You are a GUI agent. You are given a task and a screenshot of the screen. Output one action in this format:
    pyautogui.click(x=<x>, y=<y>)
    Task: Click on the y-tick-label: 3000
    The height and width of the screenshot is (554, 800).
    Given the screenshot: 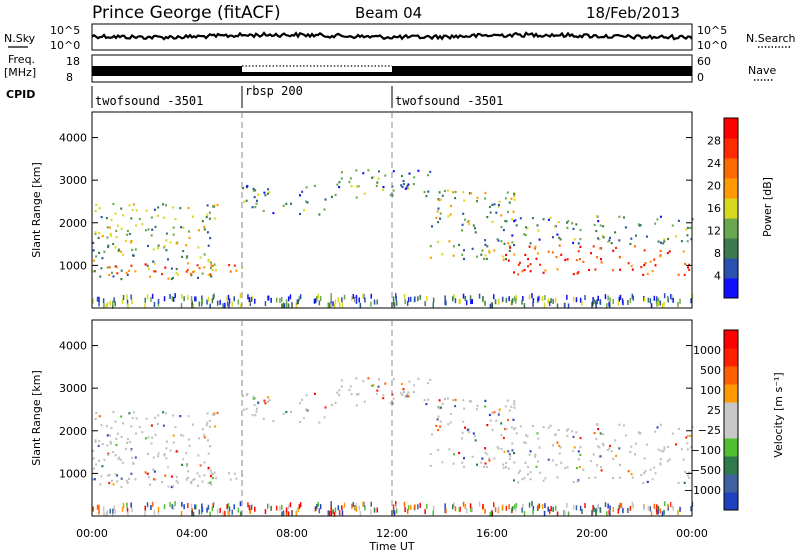 What is the action you would take?
    pyautogui.click(x=73, y=180)
    